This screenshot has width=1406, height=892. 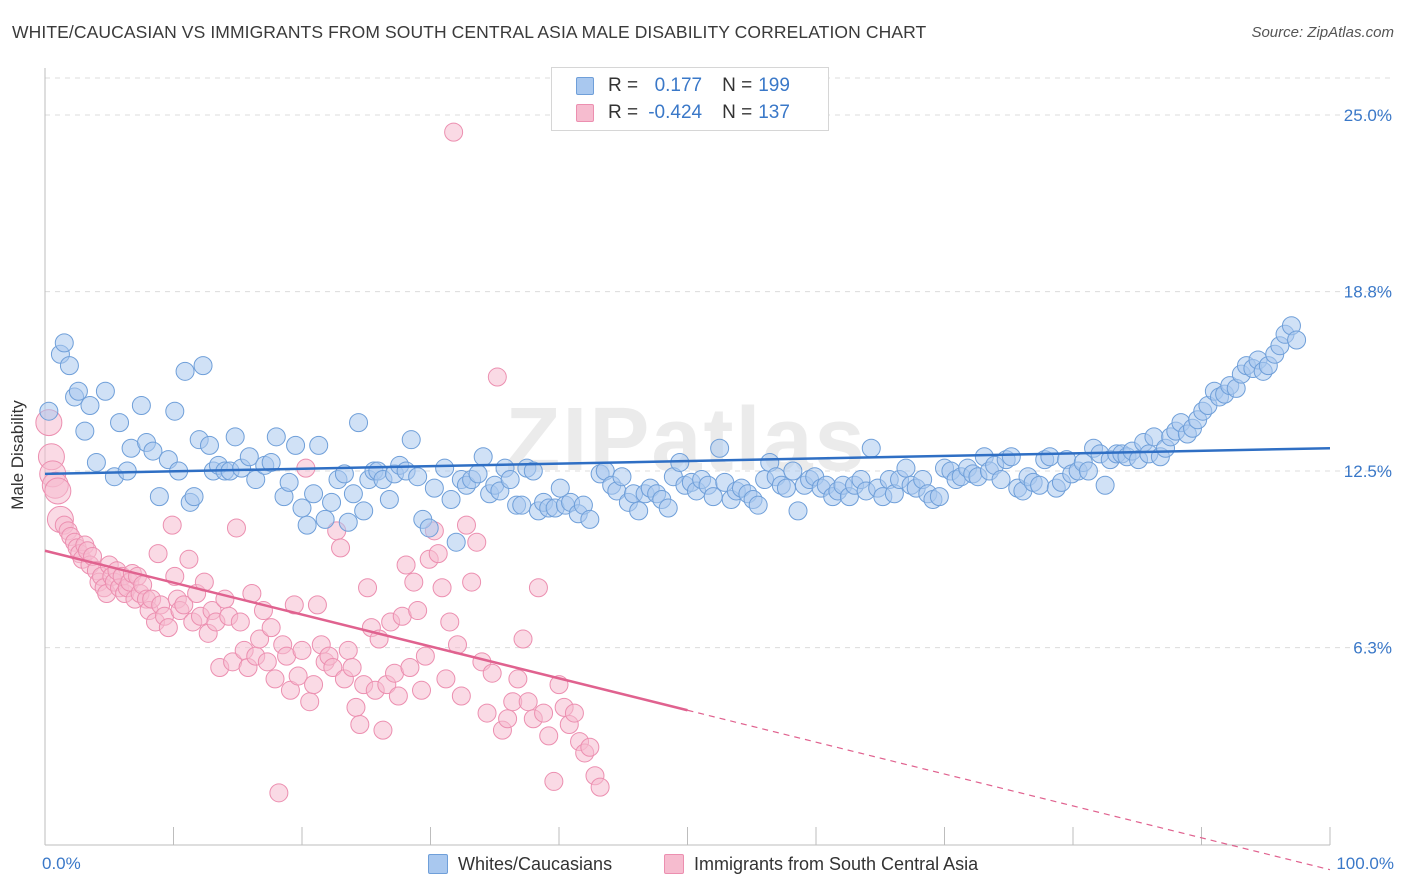 I want to click on legend-swatch-immigrants, so click(x=585, y=113).